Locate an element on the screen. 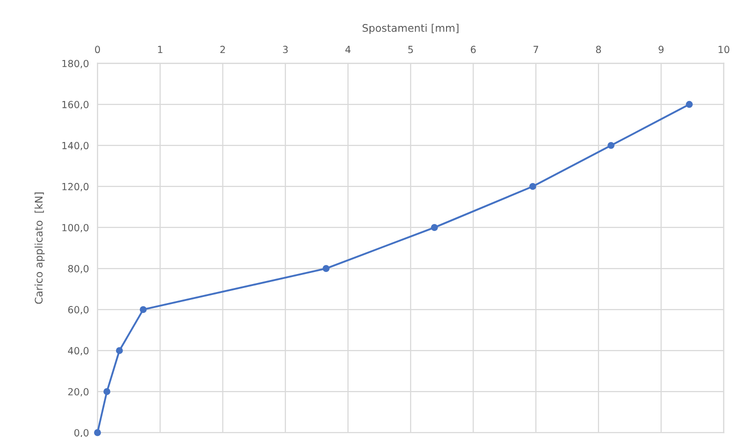  y-tick-label: 160,0 is located at coordinates (75, 105).